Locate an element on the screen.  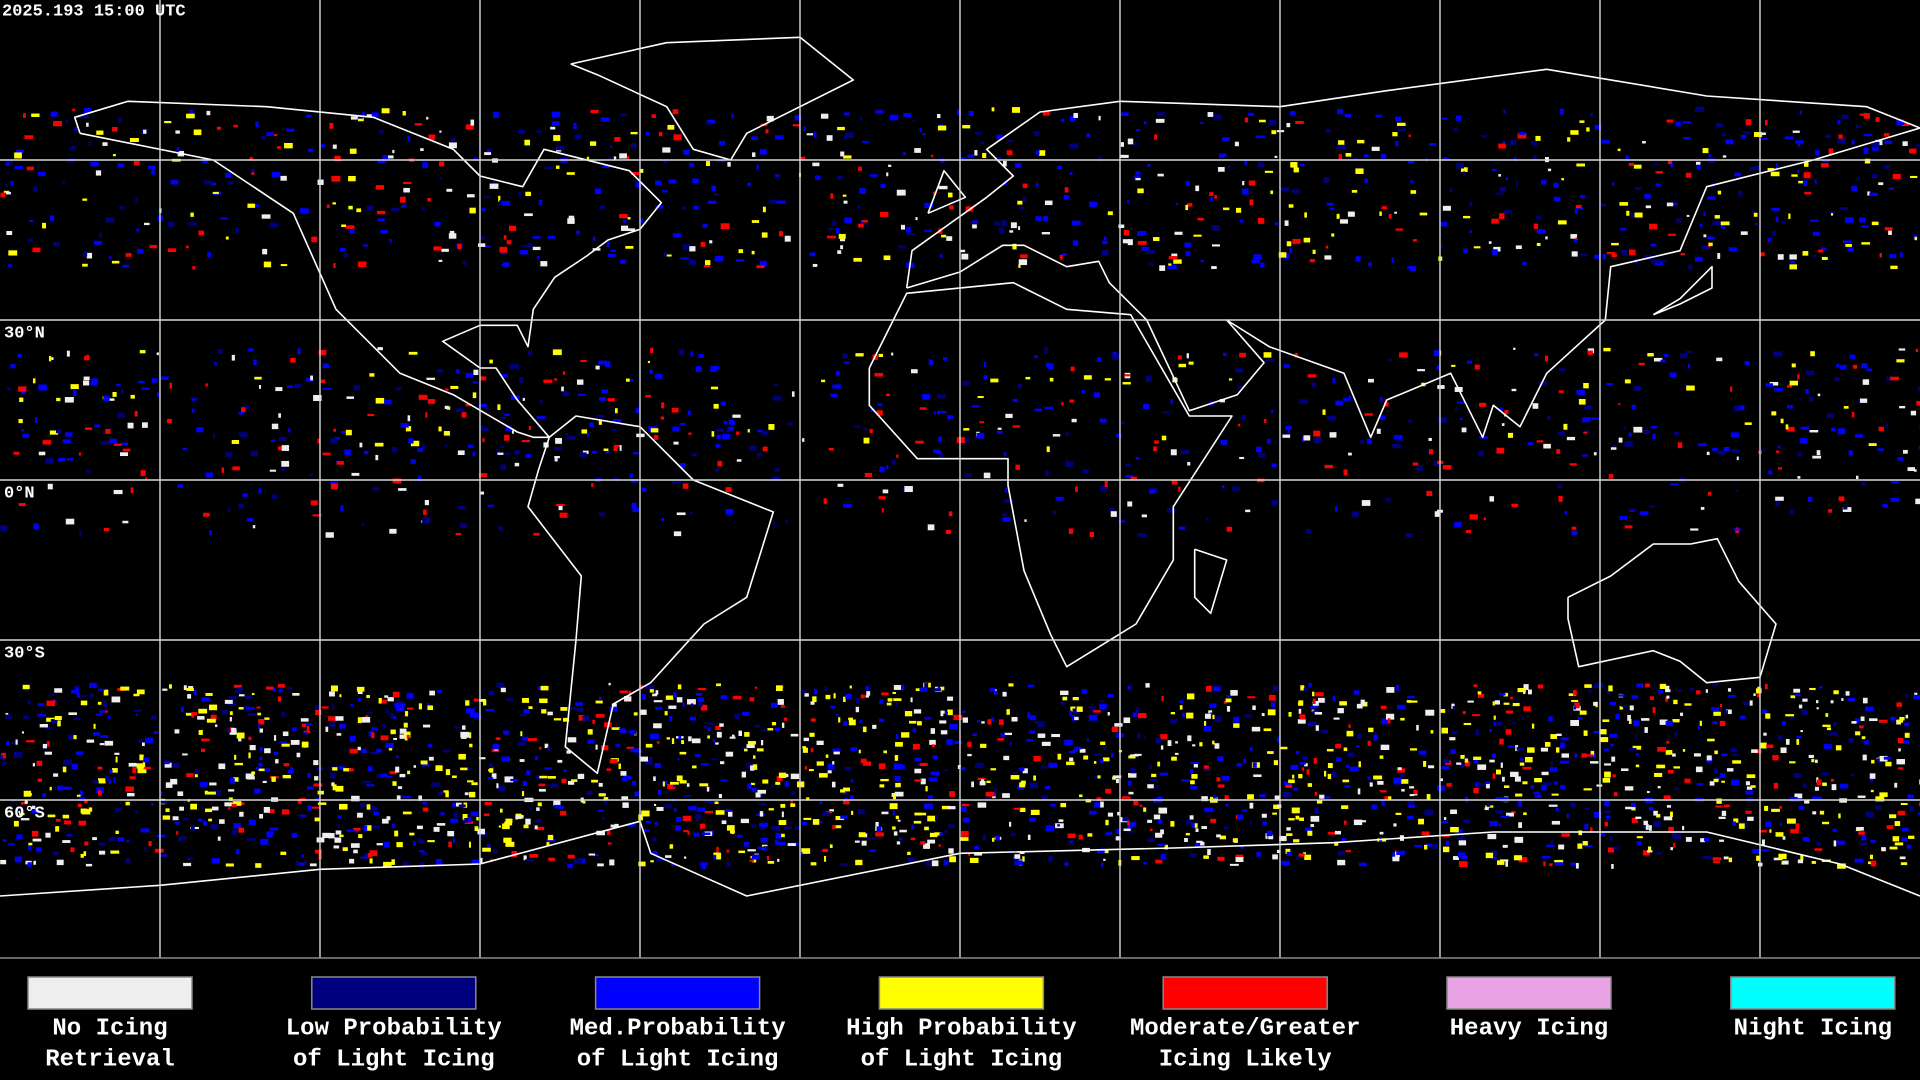
coastline is located at coordinates (368, 269).